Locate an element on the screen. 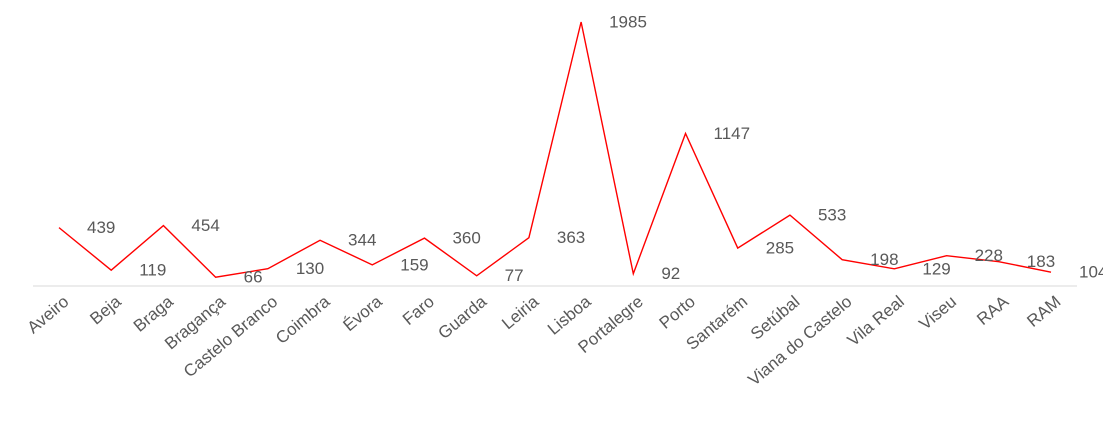 This screenshot has height=425, width=1103. data-label: 130 is located at coordinates (310, 268).